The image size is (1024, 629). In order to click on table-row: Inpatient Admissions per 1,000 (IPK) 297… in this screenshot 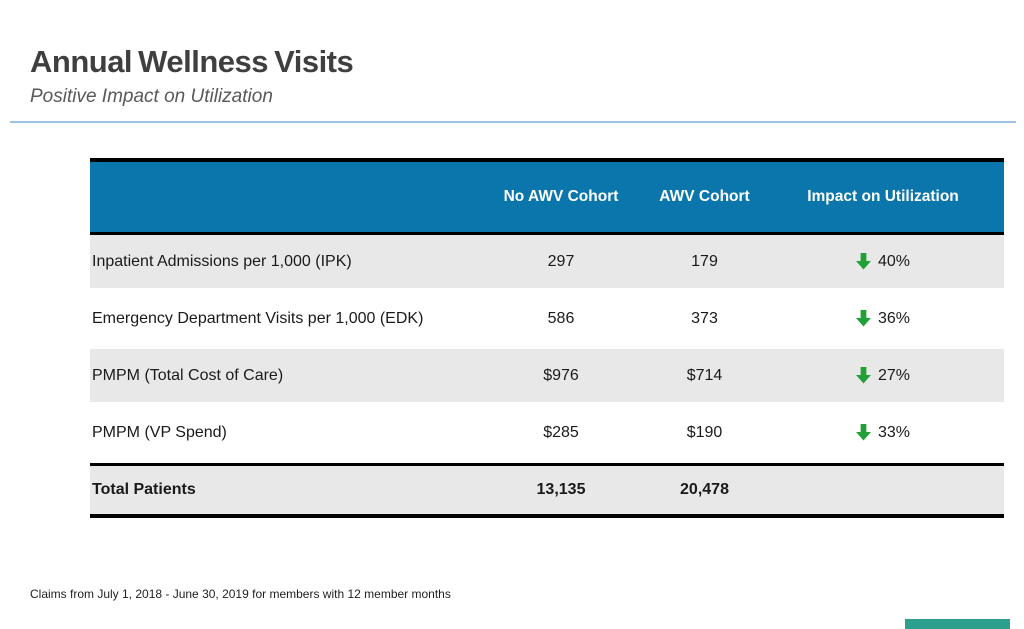, I will do `click(547, 263)`.